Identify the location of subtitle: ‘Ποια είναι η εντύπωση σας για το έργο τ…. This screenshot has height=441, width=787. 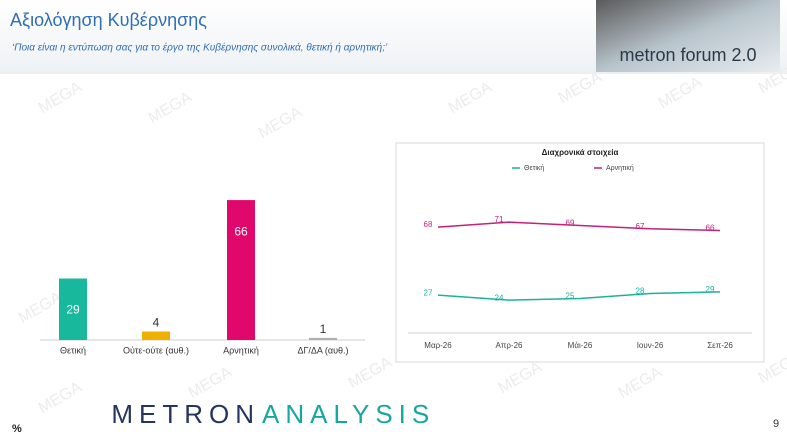
(200, 48).